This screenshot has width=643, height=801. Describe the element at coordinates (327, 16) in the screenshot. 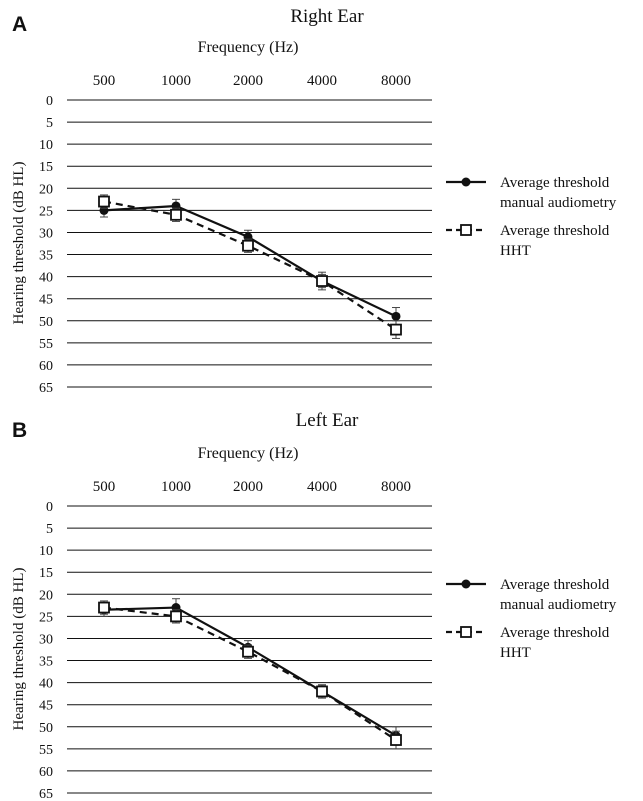

I see `chart-title: Right Ear` at that location.